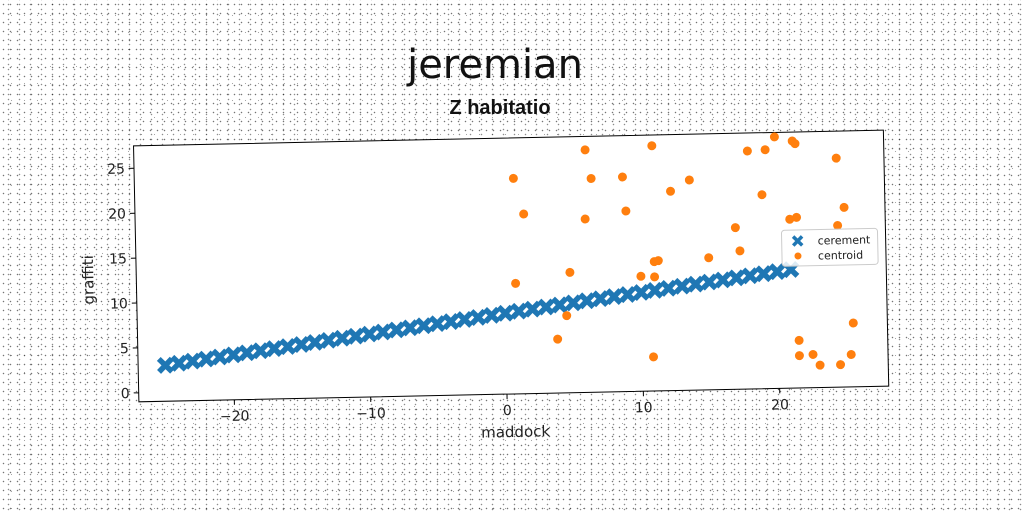  Describe the element at coordinates (798, 256) in the screenshot. I see `legend-marker-centroid` at that location.